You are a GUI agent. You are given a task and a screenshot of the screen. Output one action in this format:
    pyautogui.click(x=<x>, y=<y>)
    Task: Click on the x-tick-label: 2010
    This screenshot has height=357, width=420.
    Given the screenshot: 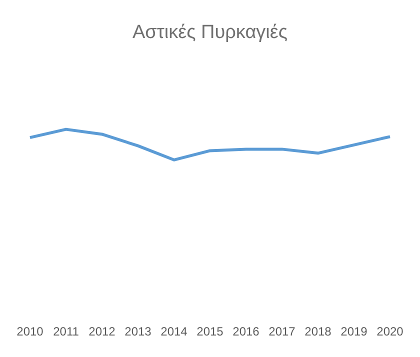 What is the action you would take?
    pyautogui.click(x=30, y=331)
    